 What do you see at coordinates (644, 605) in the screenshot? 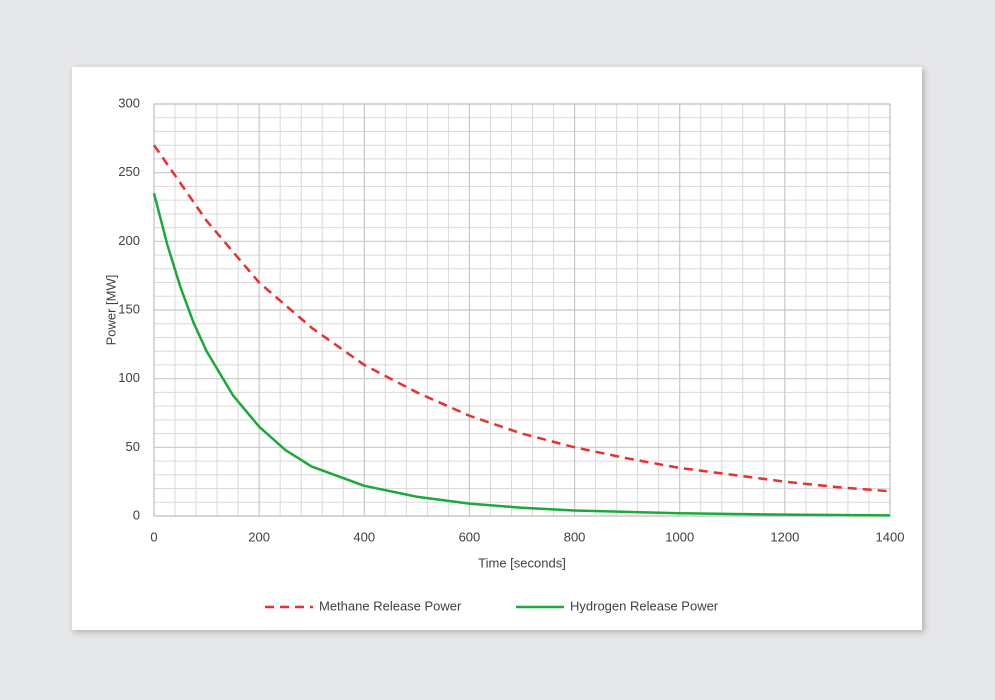
I see `legend-label: Hydrogen Release Power` at bounding box center [644, 605].